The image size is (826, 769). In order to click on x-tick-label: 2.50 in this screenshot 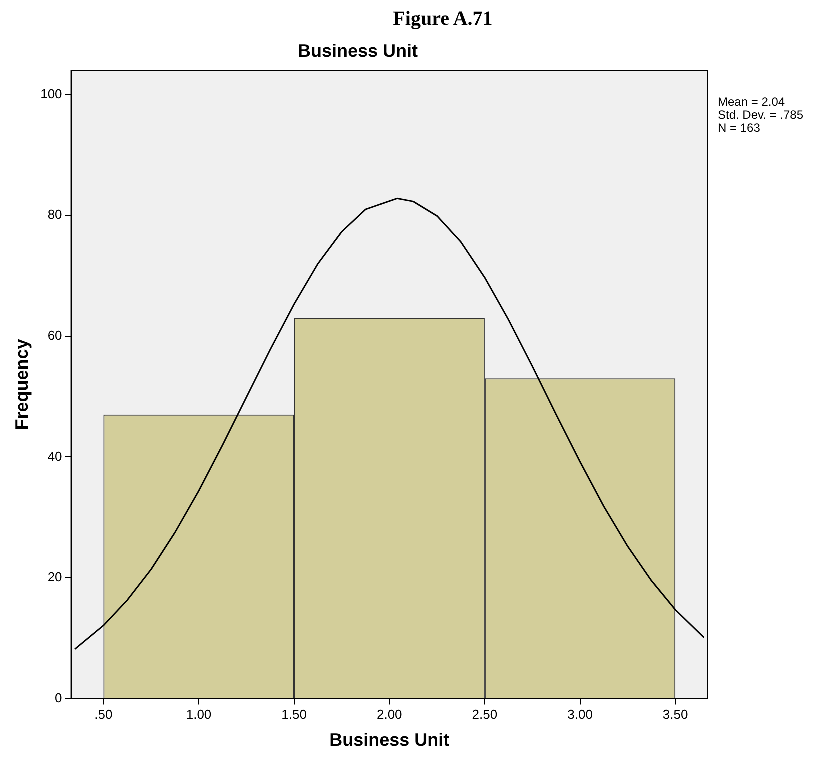, I will do `click(485, 714)`.